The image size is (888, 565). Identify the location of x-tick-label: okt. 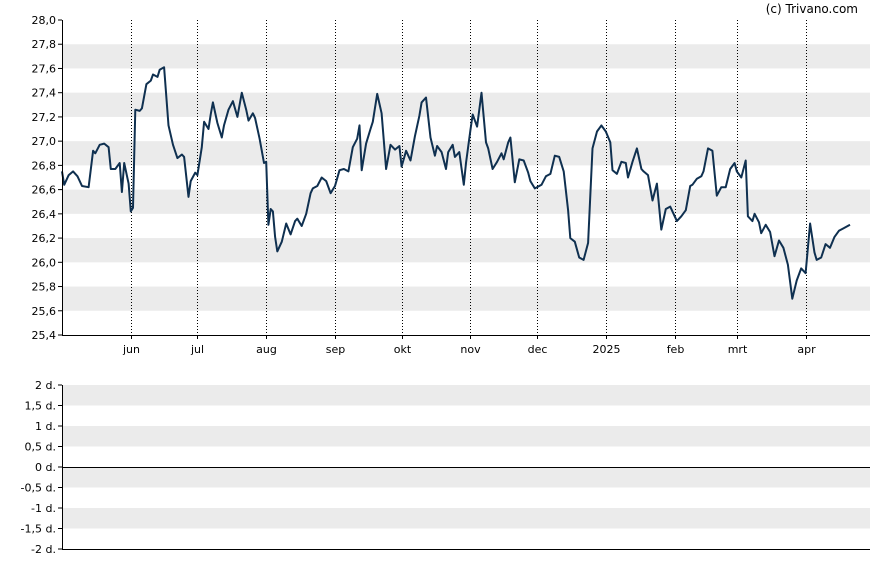
(403, 349).